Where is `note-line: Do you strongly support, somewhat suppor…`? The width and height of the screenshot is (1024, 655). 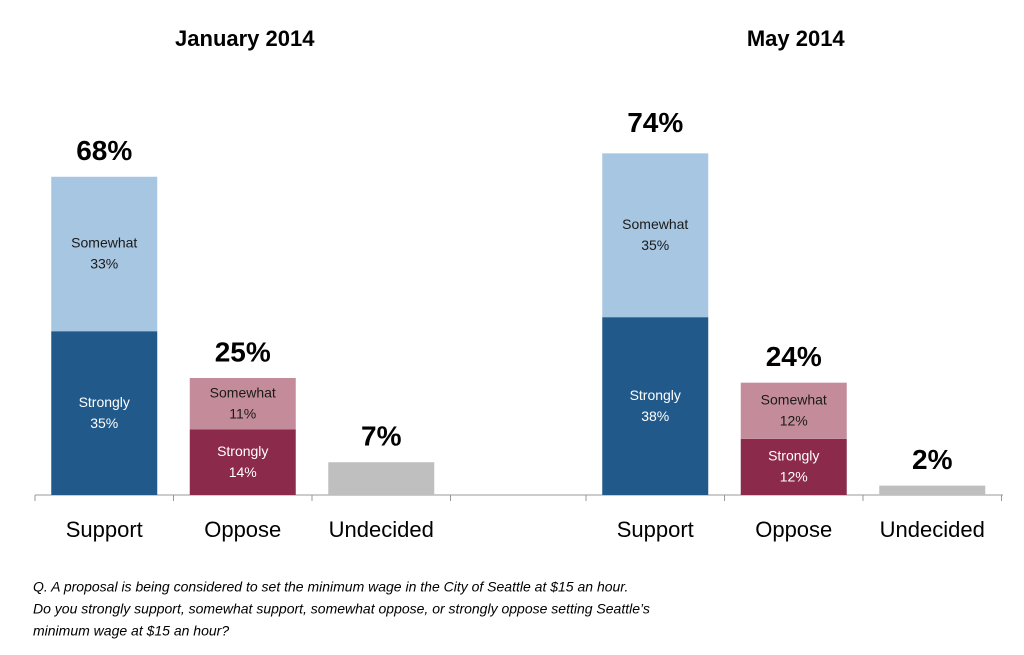
note-line: Do you strongly support, somewhat suppor… is located at coordinates (341, 609).